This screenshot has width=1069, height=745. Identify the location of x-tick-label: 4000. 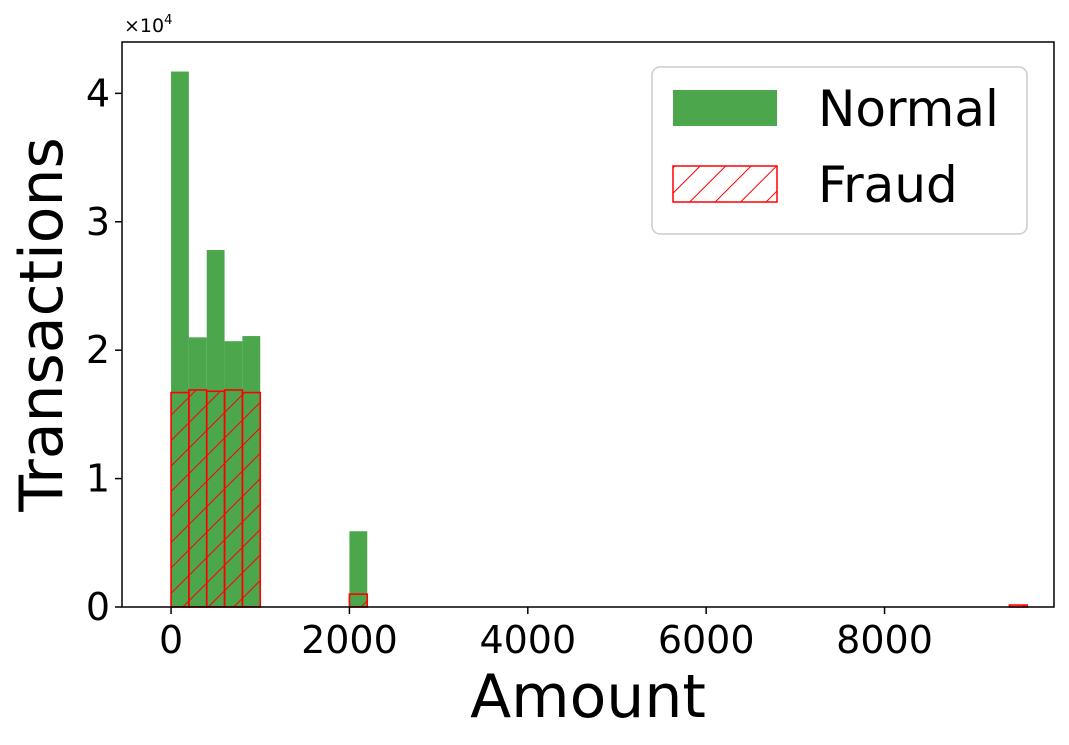
(527, 640).